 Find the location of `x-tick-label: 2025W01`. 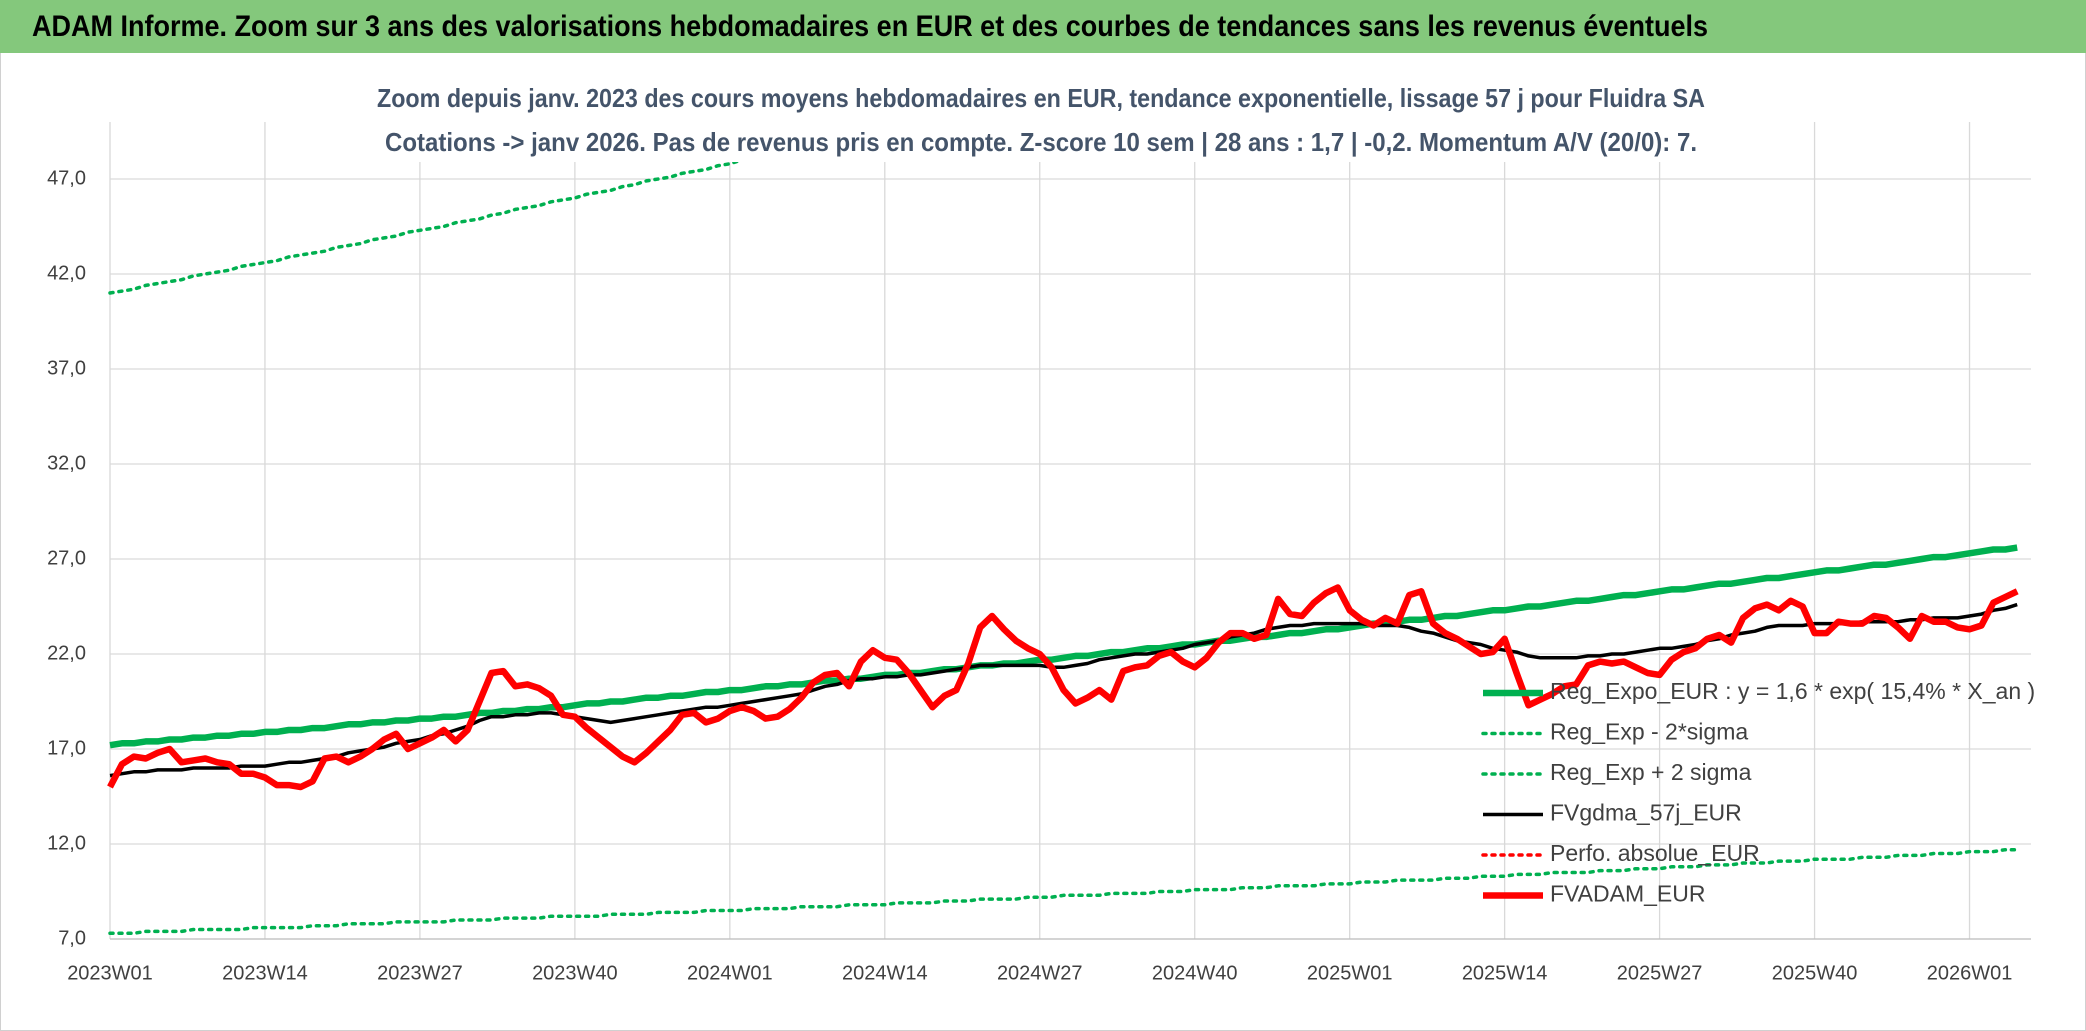

x-tick-label: 2025W01 is located at coordinates (1350, 973).